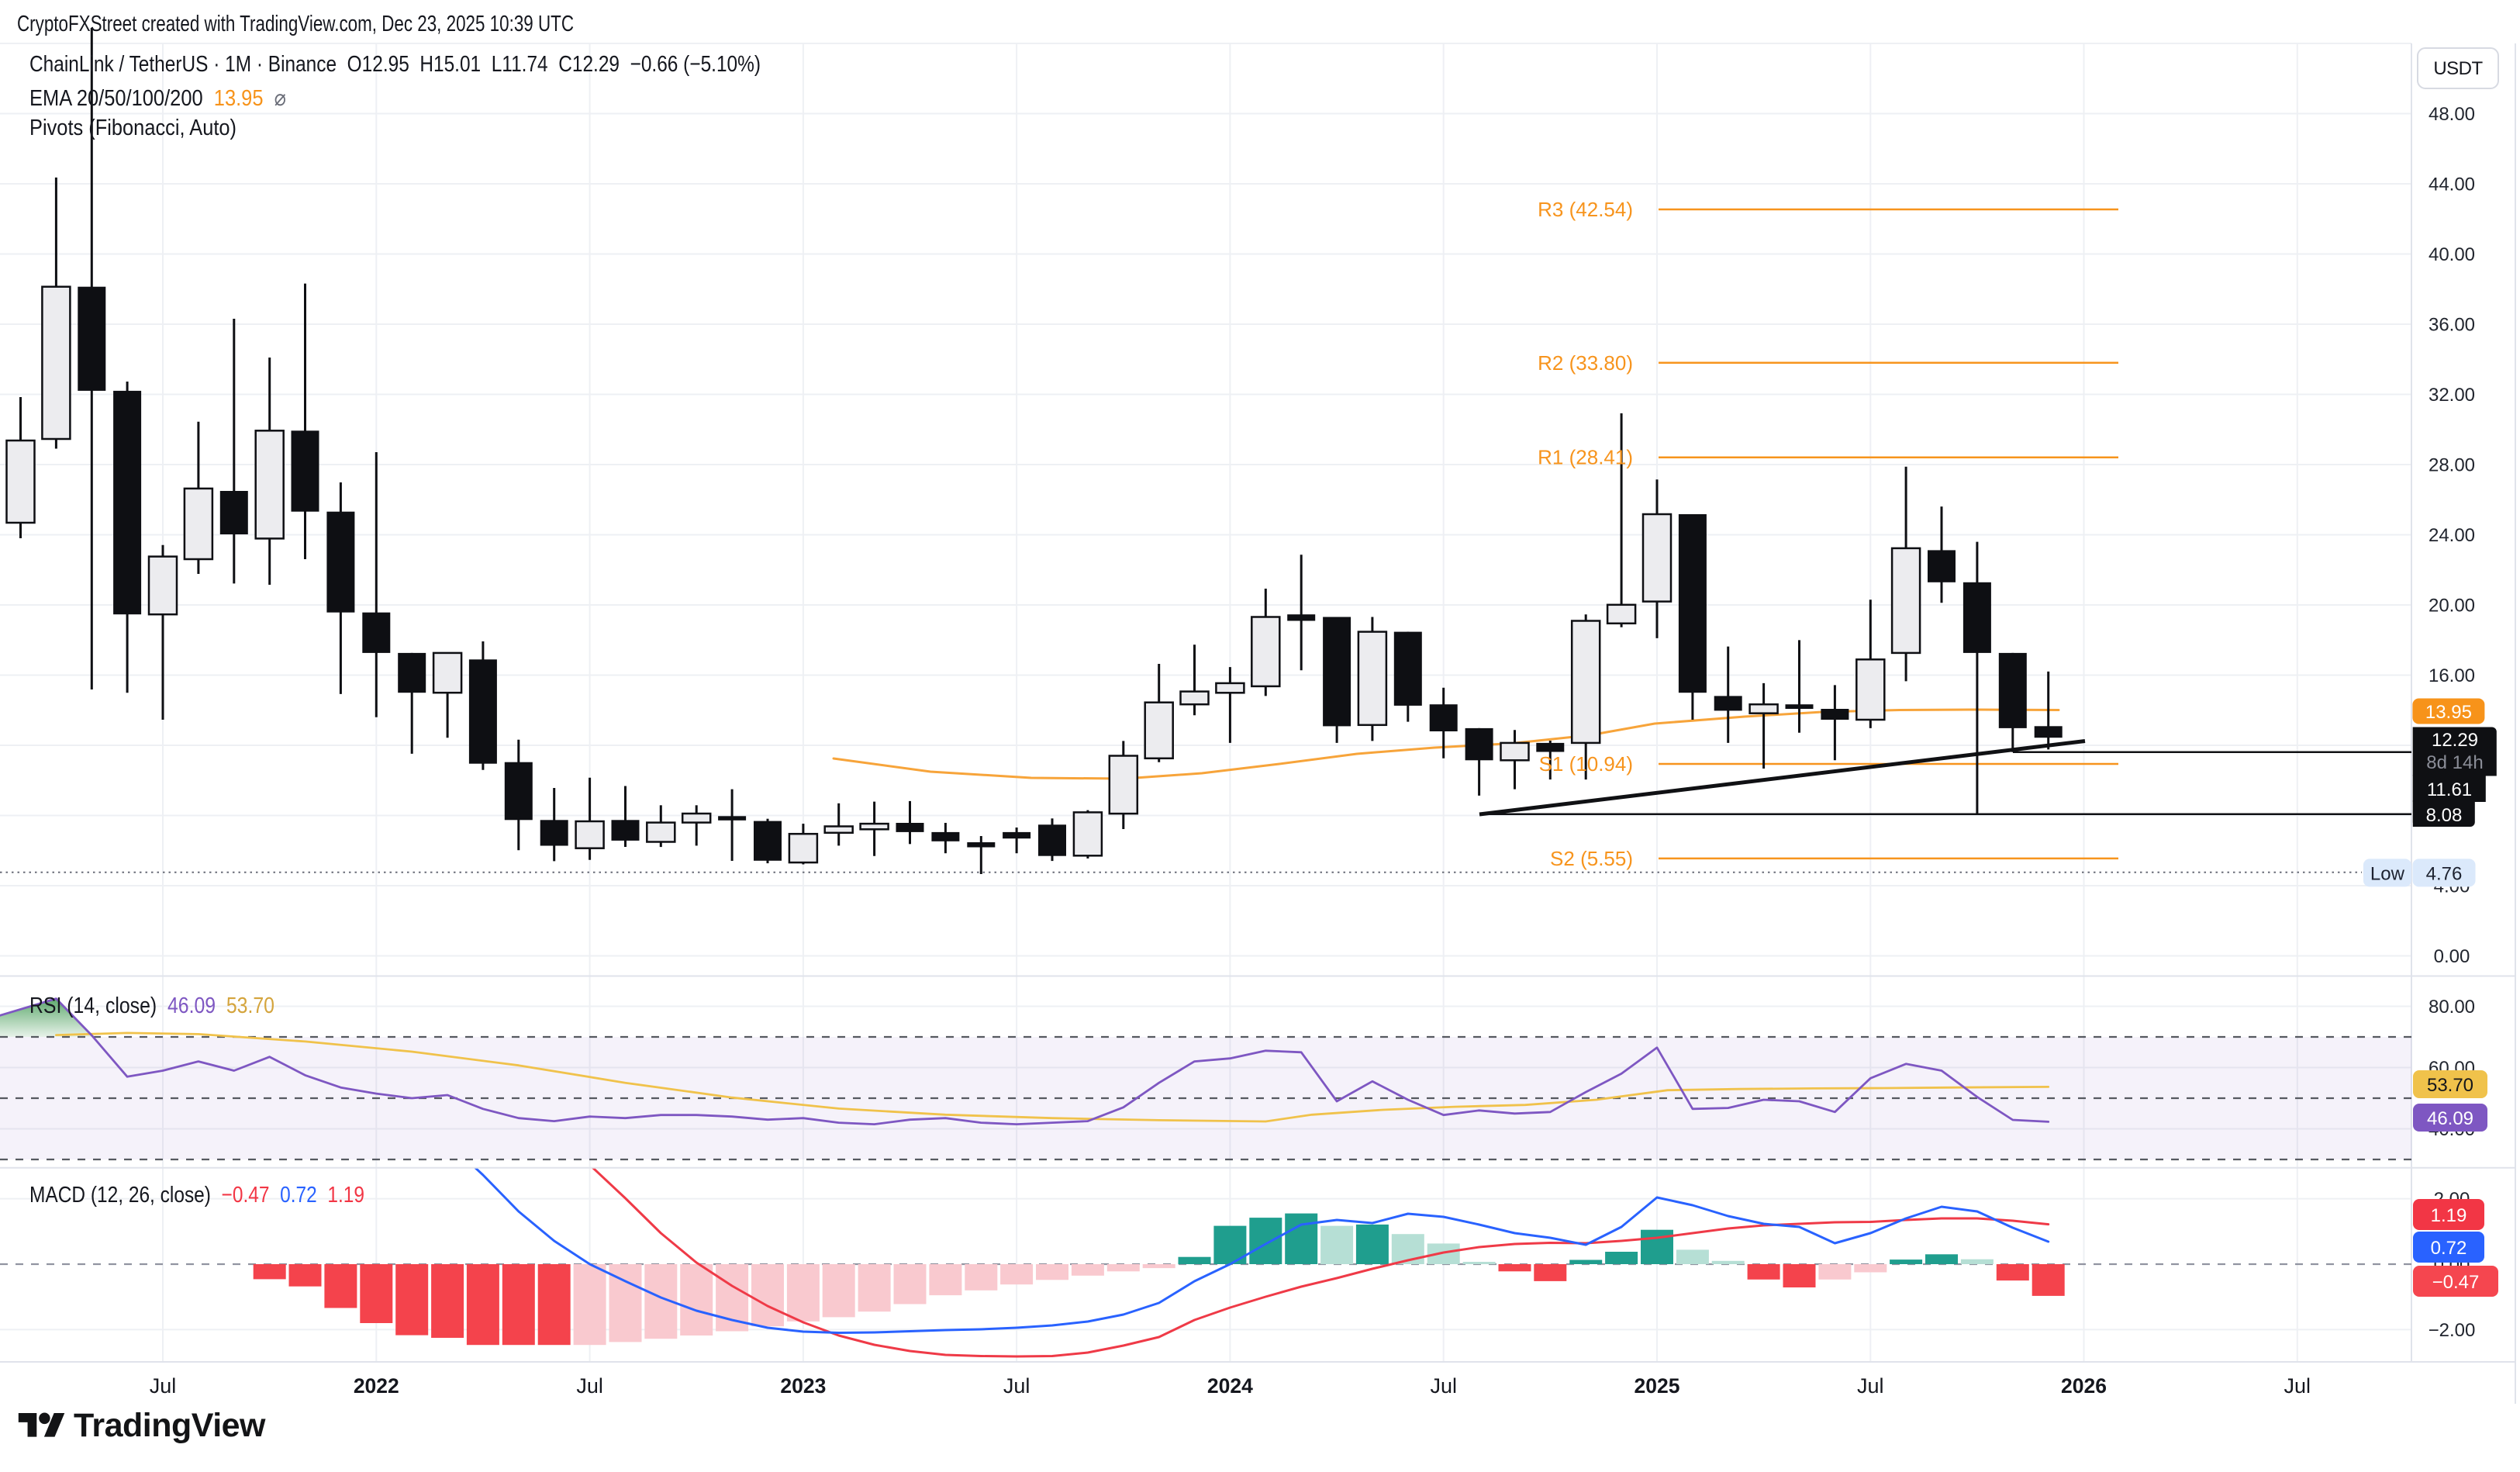 The height and width of the screenshot is (1472, 2520). Describe the element at coordinates (2450, 1118) in the screenshot. I see `svg-text: 46.09` at that location.